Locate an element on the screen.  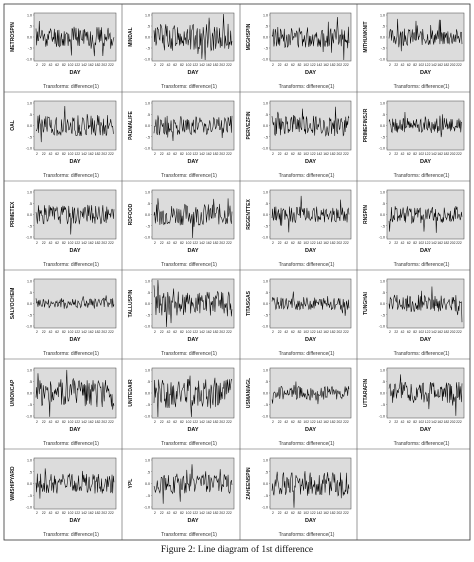
y-axis-label: UNITEDAIR is located at coordinates (131, 393).